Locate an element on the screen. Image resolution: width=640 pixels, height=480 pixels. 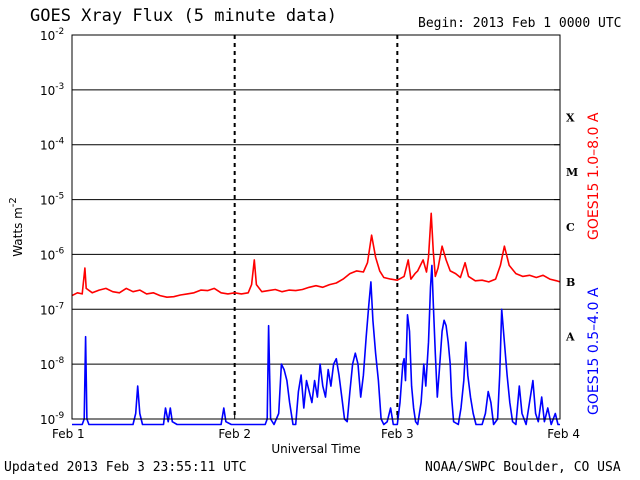
flare-class-label: X is located at coordinates (570, 117).